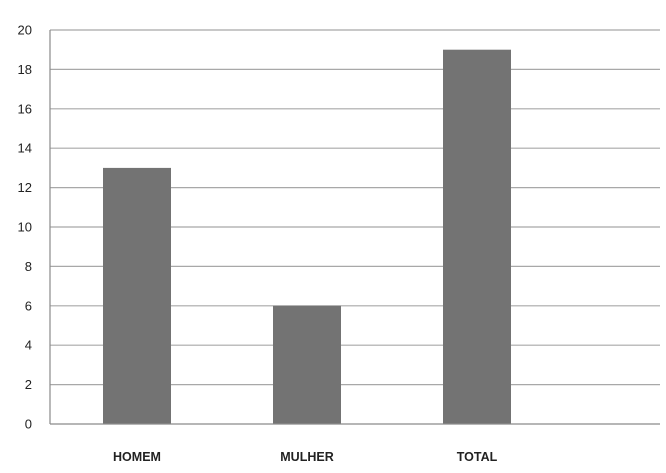 The height and width of the screenshot is (473, 666). What do you see at coordinates (28, 305) in the screenshot?
I see `y-tick-label: 6` at bounding box center [28, 305].